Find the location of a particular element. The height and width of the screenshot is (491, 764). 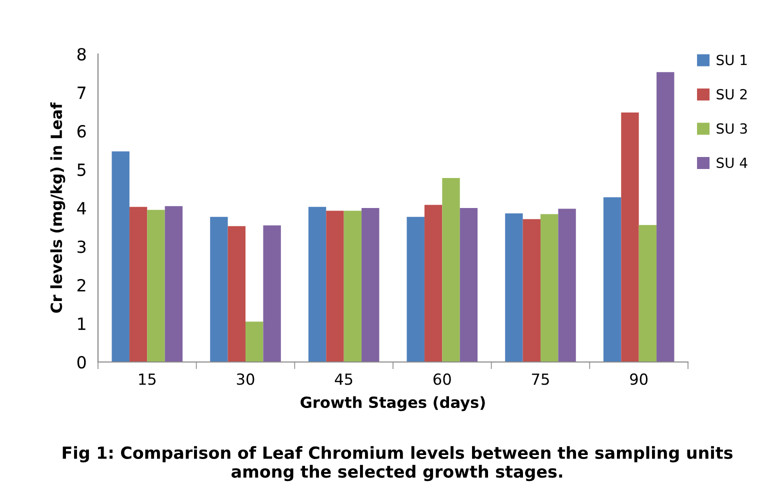

y-axis-title: Cr levels (mg/kg) in Leaf is located at coordinates (58, 207).